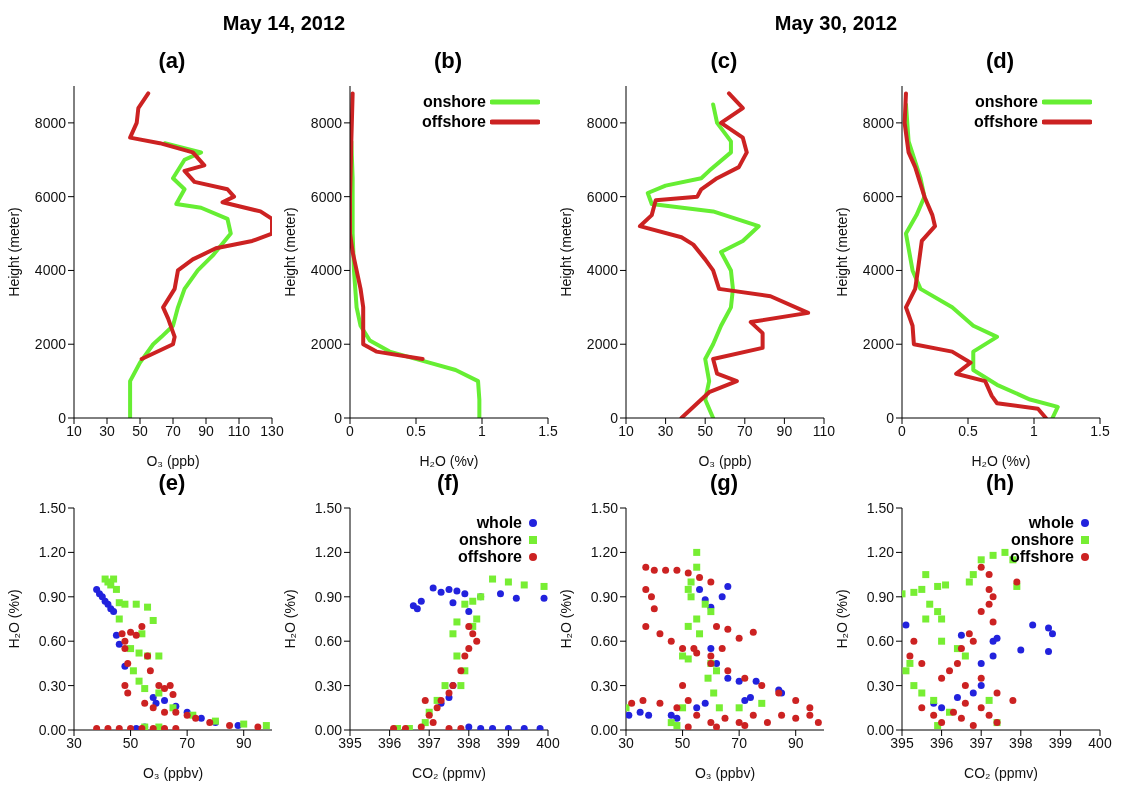  What do you see at coordinates (1000, 483) in the screenshot?
I see `chart-title: (h)` at bounding box center [1000, 483].